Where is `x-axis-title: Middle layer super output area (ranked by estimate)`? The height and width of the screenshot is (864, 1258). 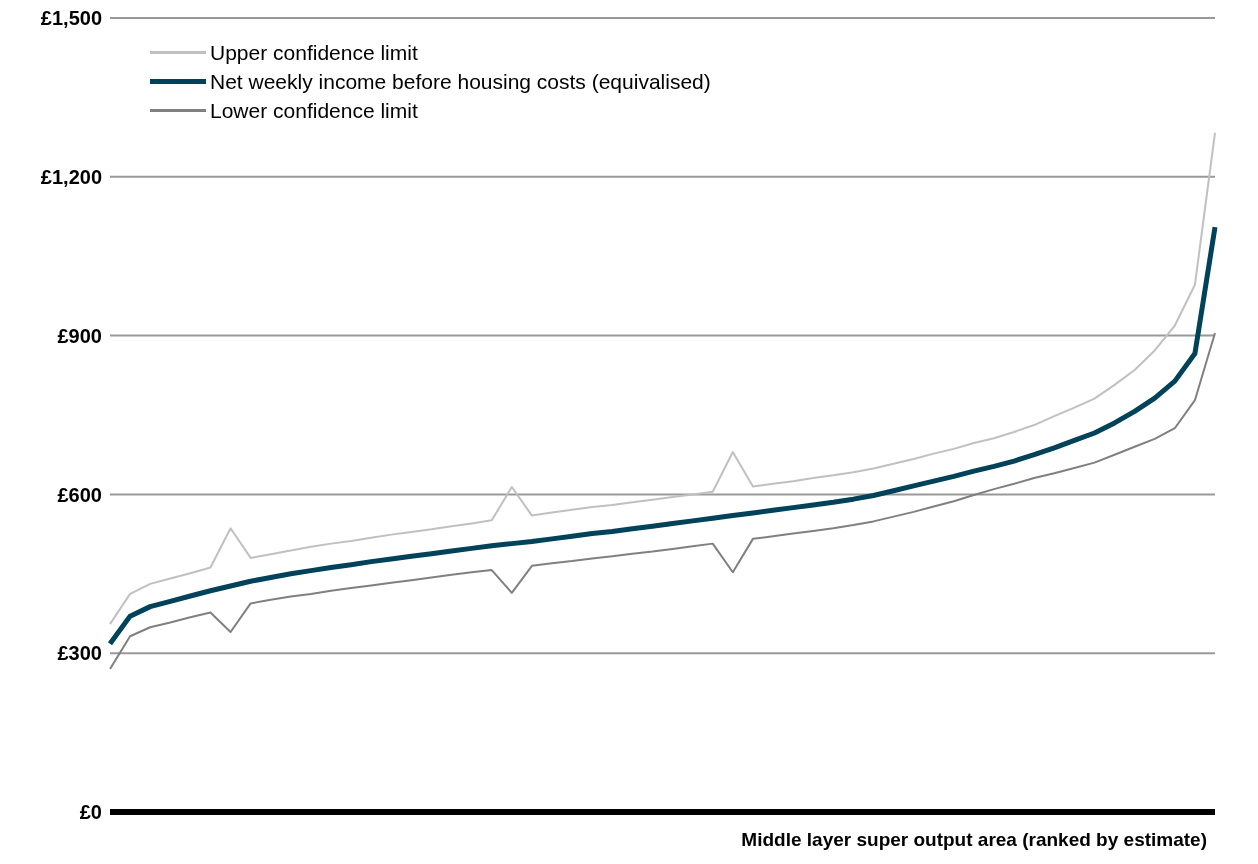
x-axis-title: Middle layer super output area (ranked by estimate) is located at coordinates (974, 839).